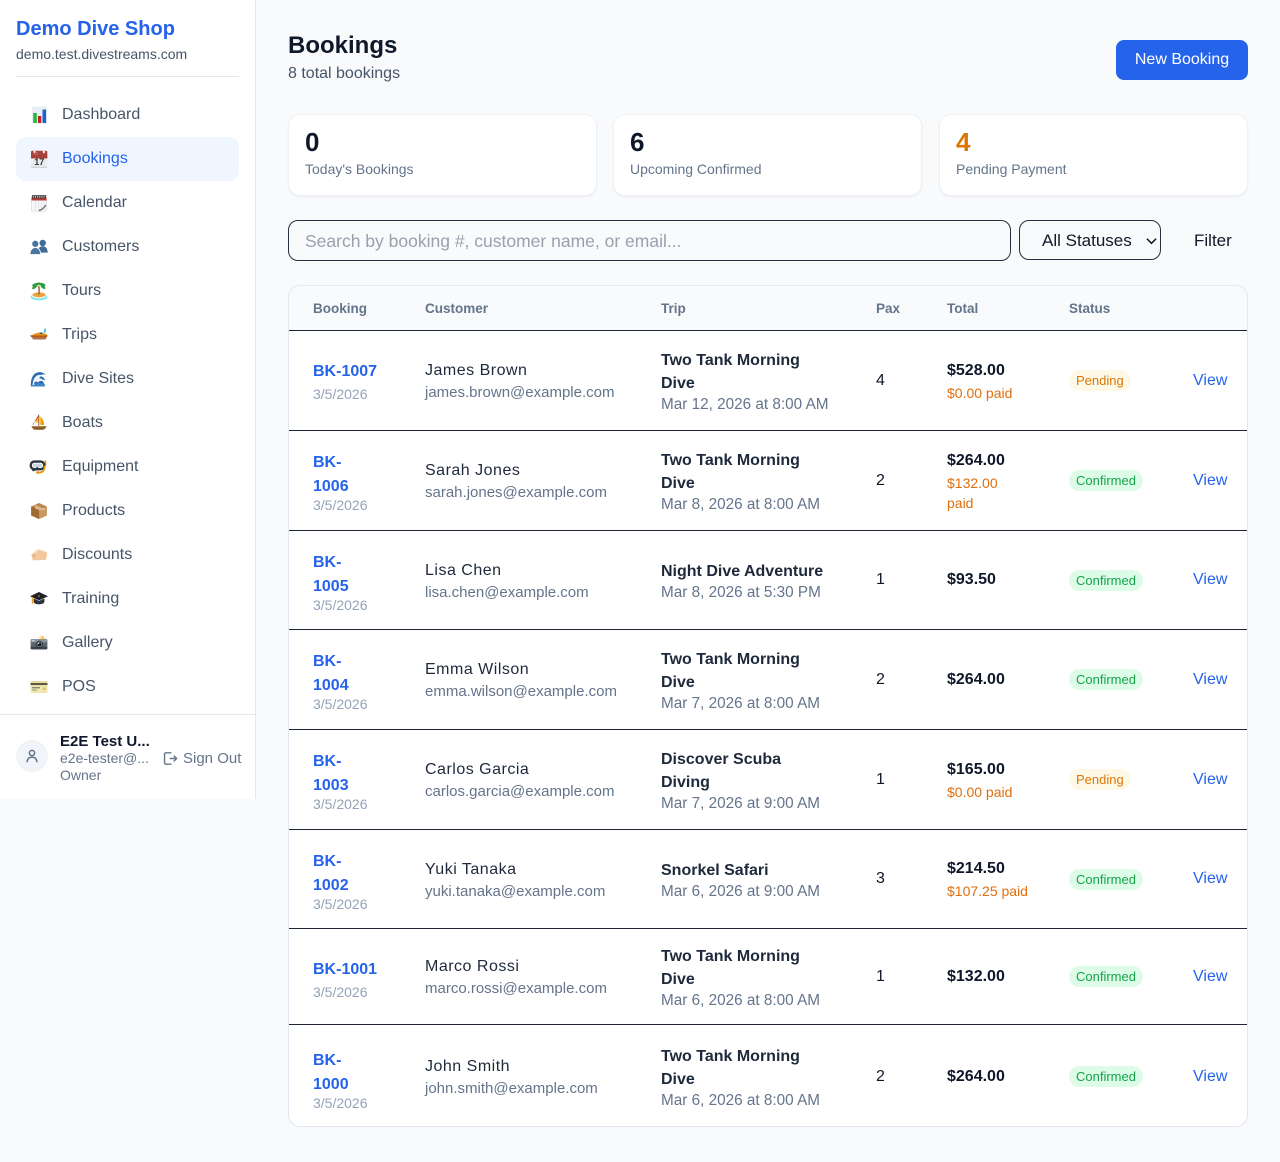  I want to click on svg-text: JUL, so click(36, 154).